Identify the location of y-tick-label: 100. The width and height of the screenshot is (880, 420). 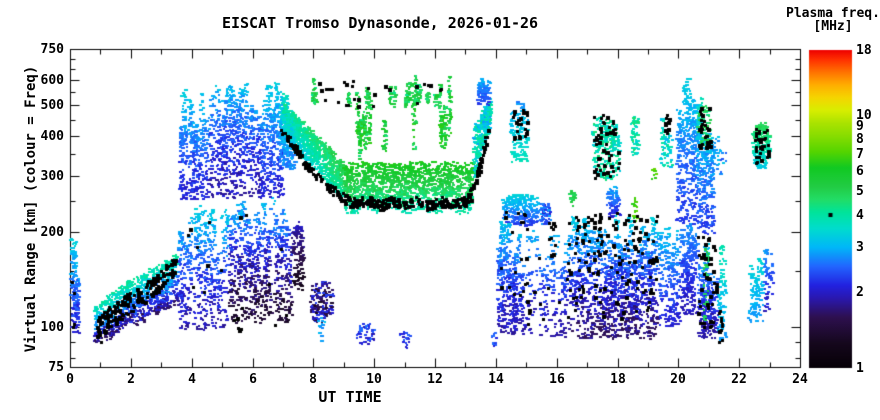
(52, 327).